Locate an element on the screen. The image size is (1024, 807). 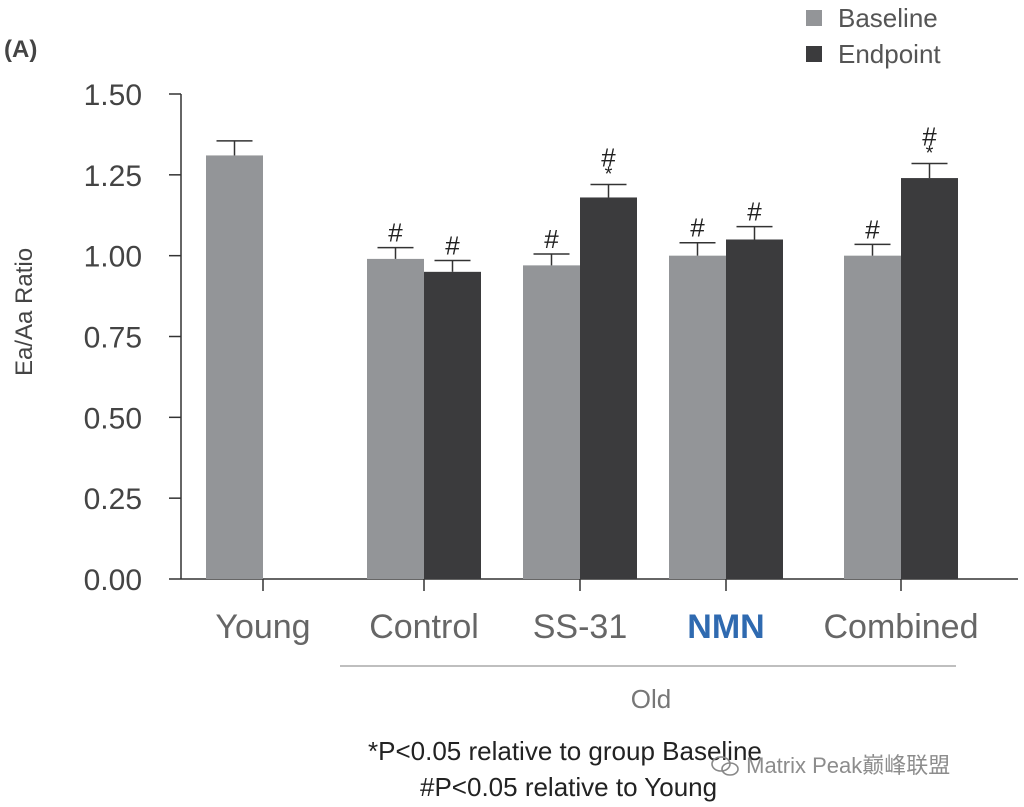
legend-item-endpoint: Endpoint is located at coordinates (873, 54).